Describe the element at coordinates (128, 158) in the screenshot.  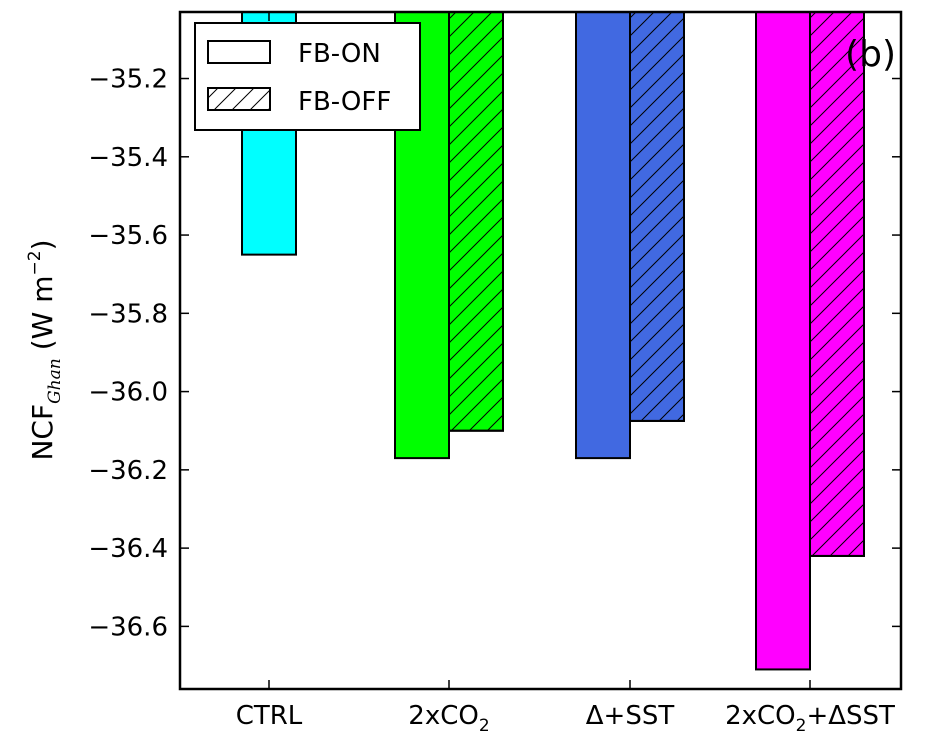
I see `y-tick-label: −35.4` at that location.